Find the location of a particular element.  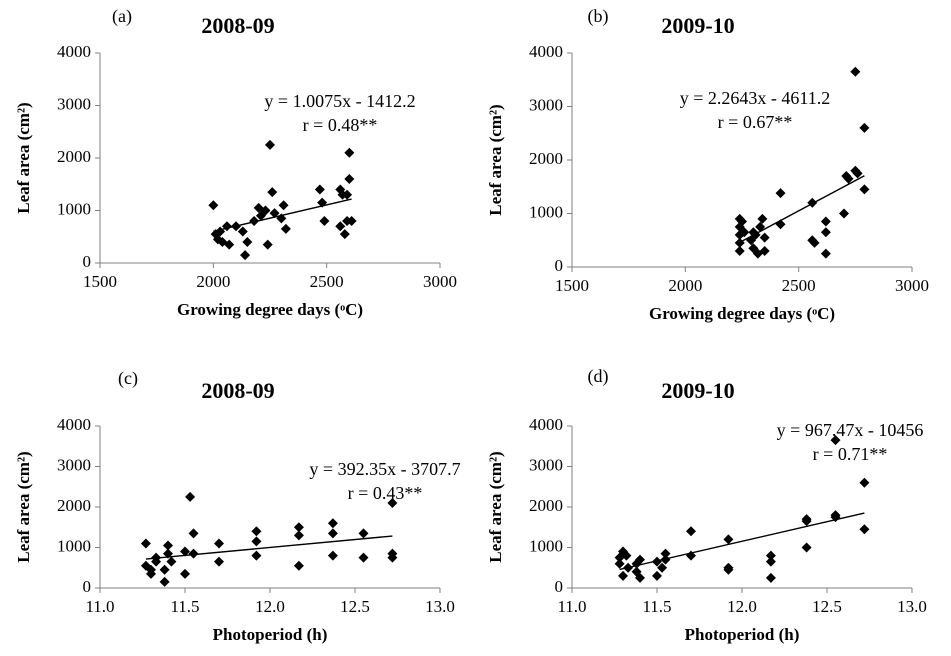

chart-title: 2008-09 is located at coordinates (237, 25).